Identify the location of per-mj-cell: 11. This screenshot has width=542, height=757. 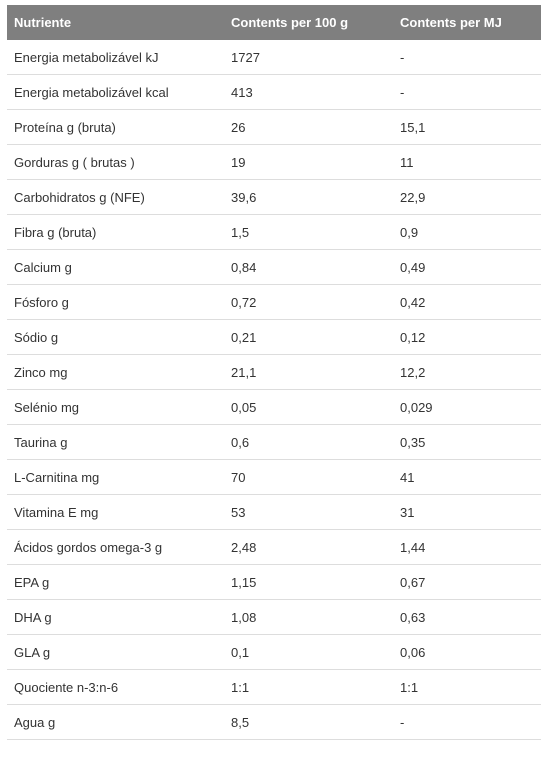
(467, 162).